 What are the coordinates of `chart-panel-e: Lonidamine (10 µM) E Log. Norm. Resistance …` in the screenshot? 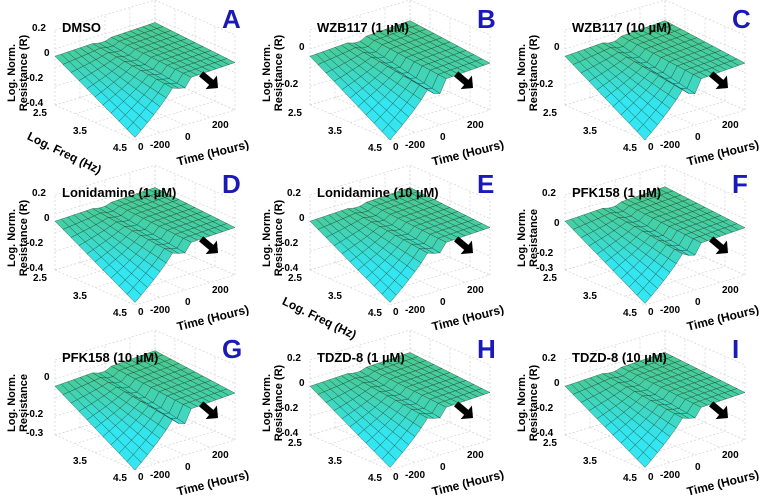 It's located at (382, 253).